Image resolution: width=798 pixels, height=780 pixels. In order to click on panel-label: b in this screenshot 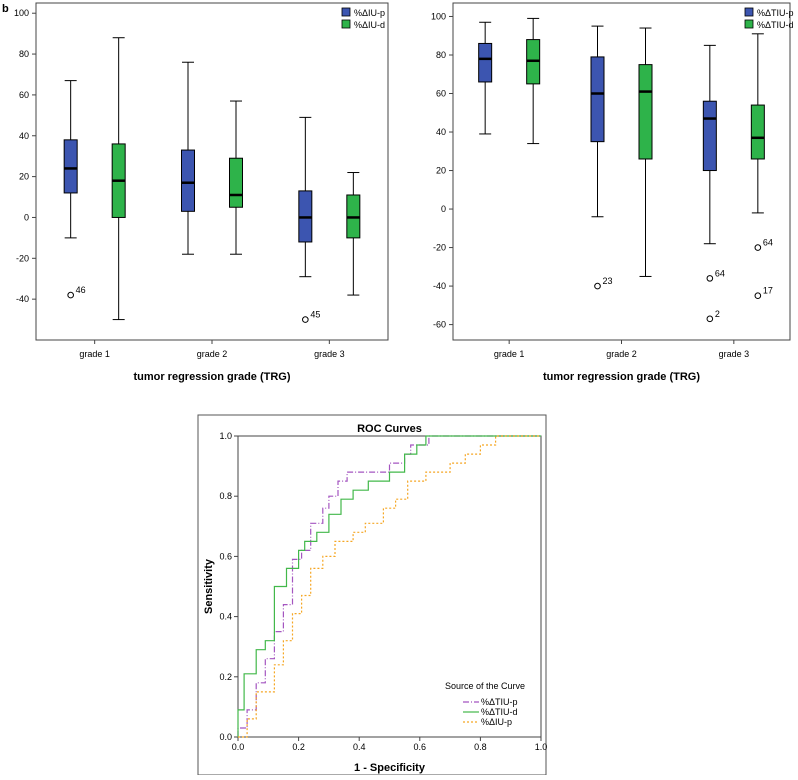, I will do `click(5, 9)`.